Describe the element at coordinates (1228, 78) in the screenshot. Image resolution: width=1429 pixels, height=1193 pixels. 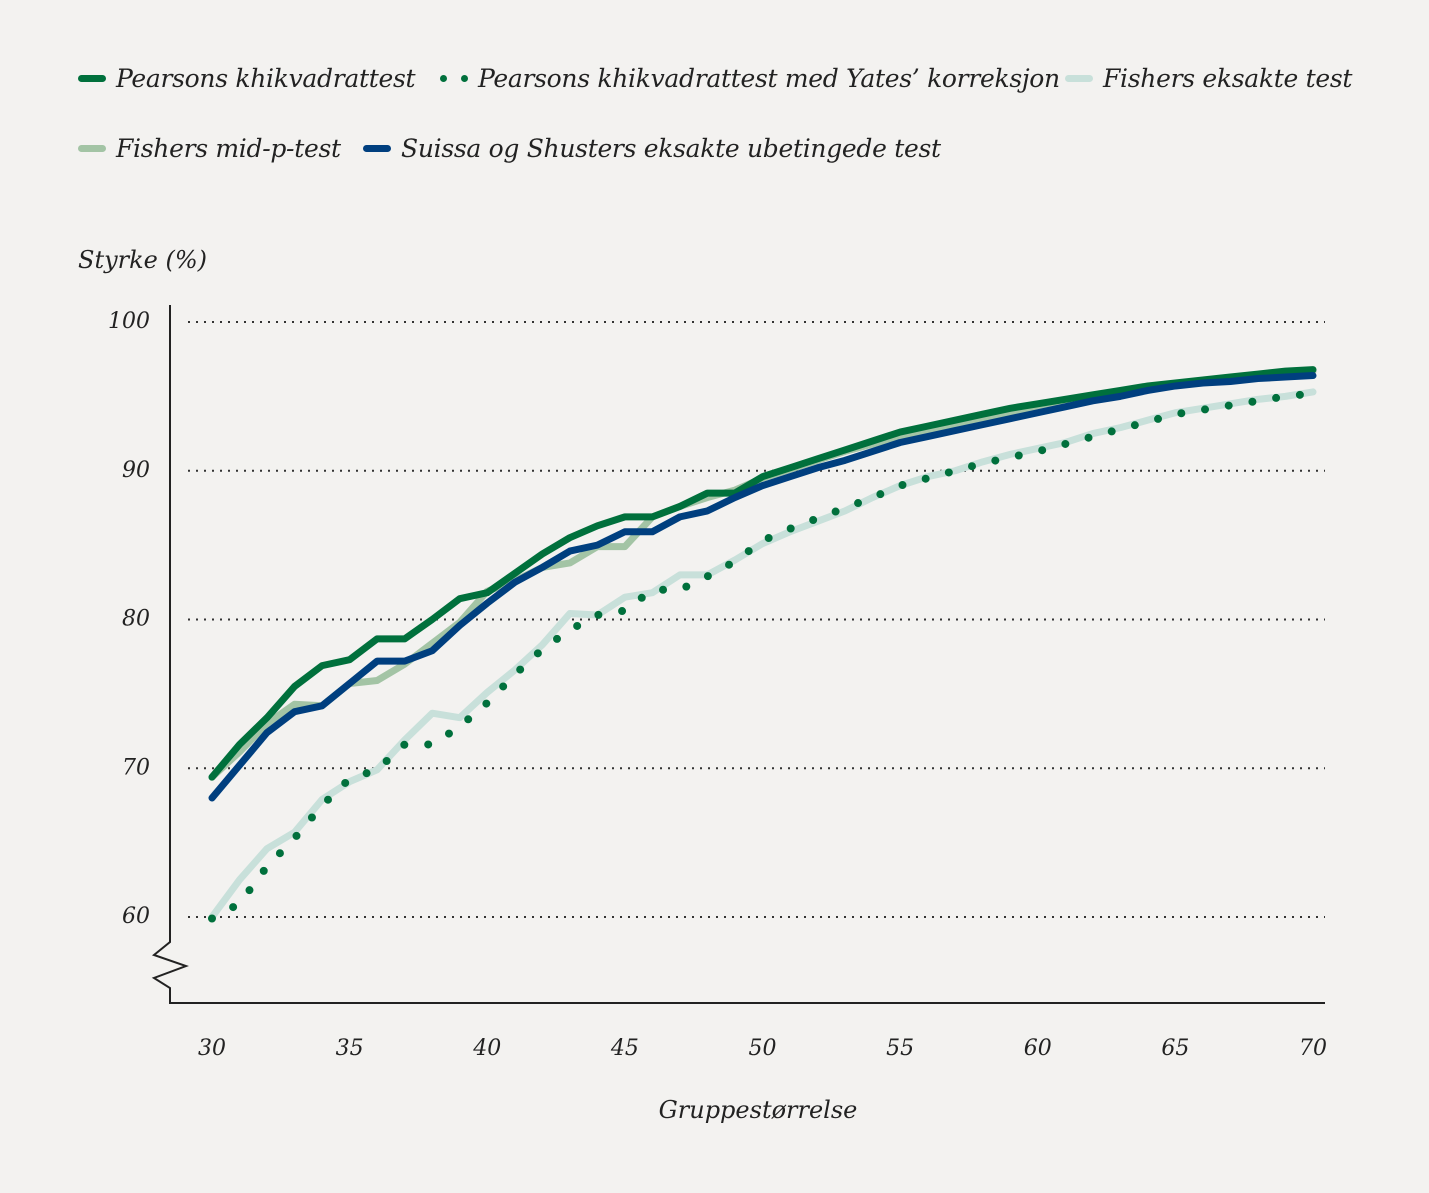
I see `legend-label: Fishers eksakte test` at that location.